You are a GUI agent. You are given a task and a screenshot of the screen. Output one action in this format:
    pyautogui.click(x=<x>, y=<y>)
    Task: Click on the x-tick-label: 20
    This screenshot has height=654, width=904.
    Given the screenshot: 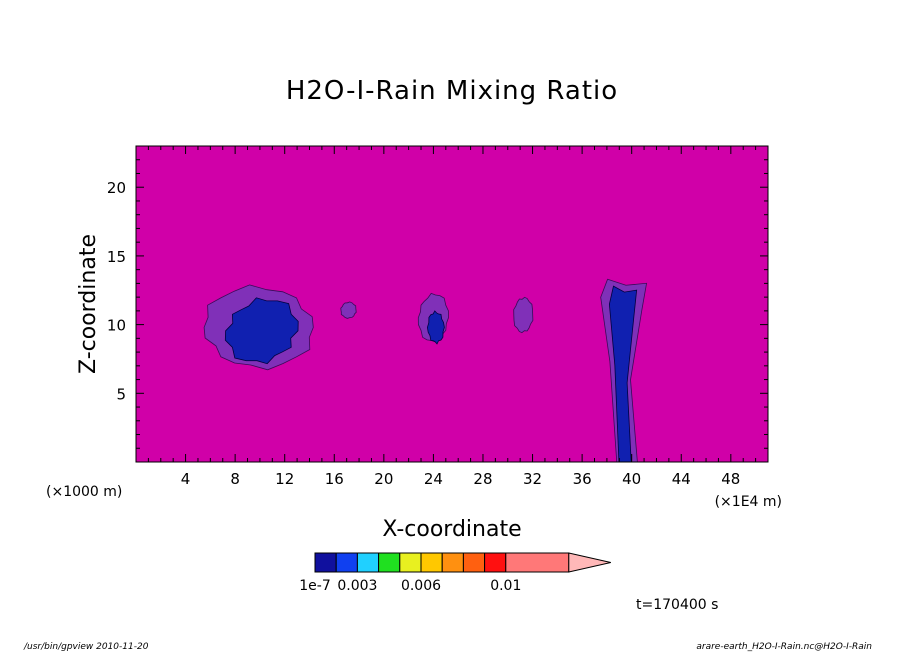 What is the action you would take?
    pyautogui.click(x=383, y=479)
    